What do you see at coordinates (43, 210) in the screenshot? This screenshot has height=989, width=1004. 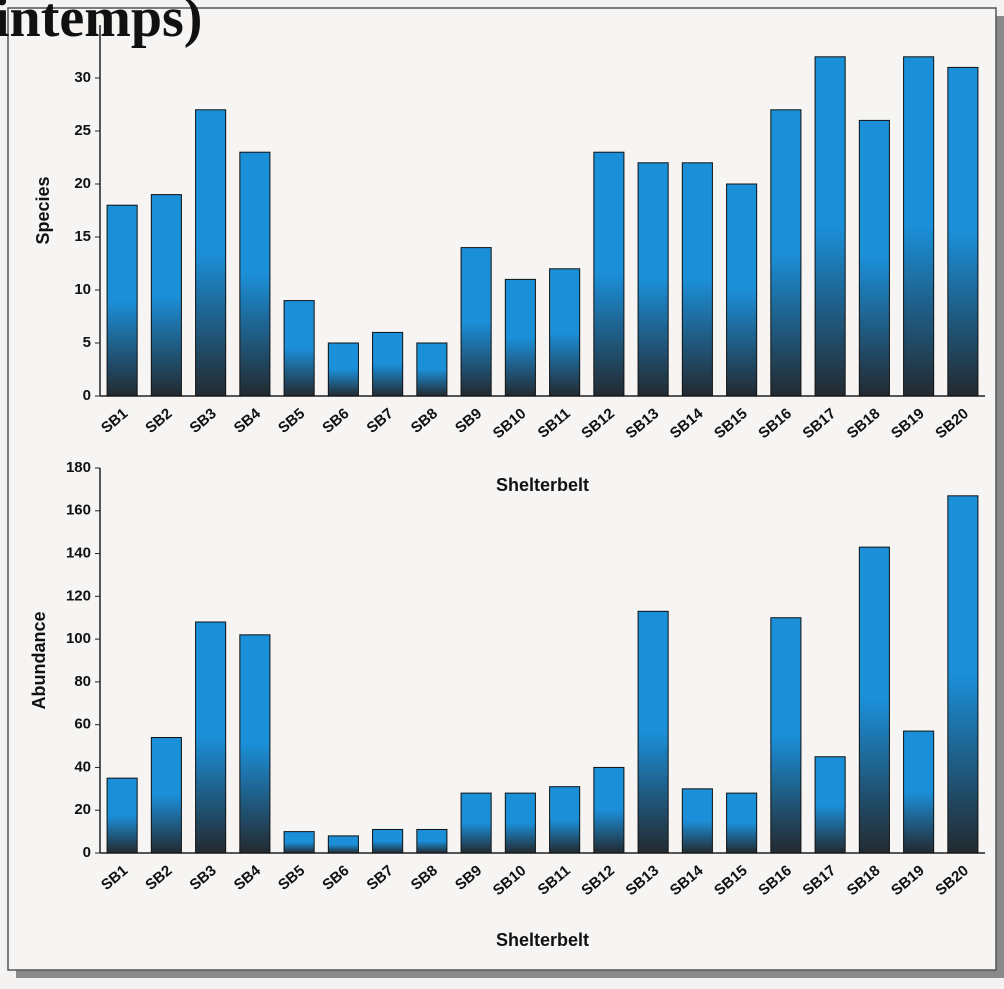 I see `y-axis-title: Species` at bounding box center [43, 210].